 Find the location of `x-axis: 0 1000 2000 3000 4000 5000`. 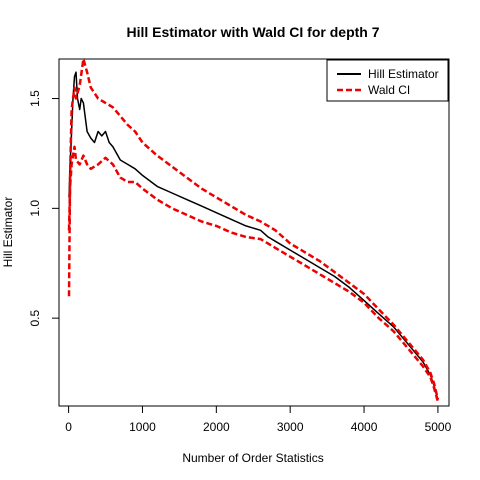

x-axis: 0 1000 2000 3000 4000 5000 is located at coordinates (258, 419).